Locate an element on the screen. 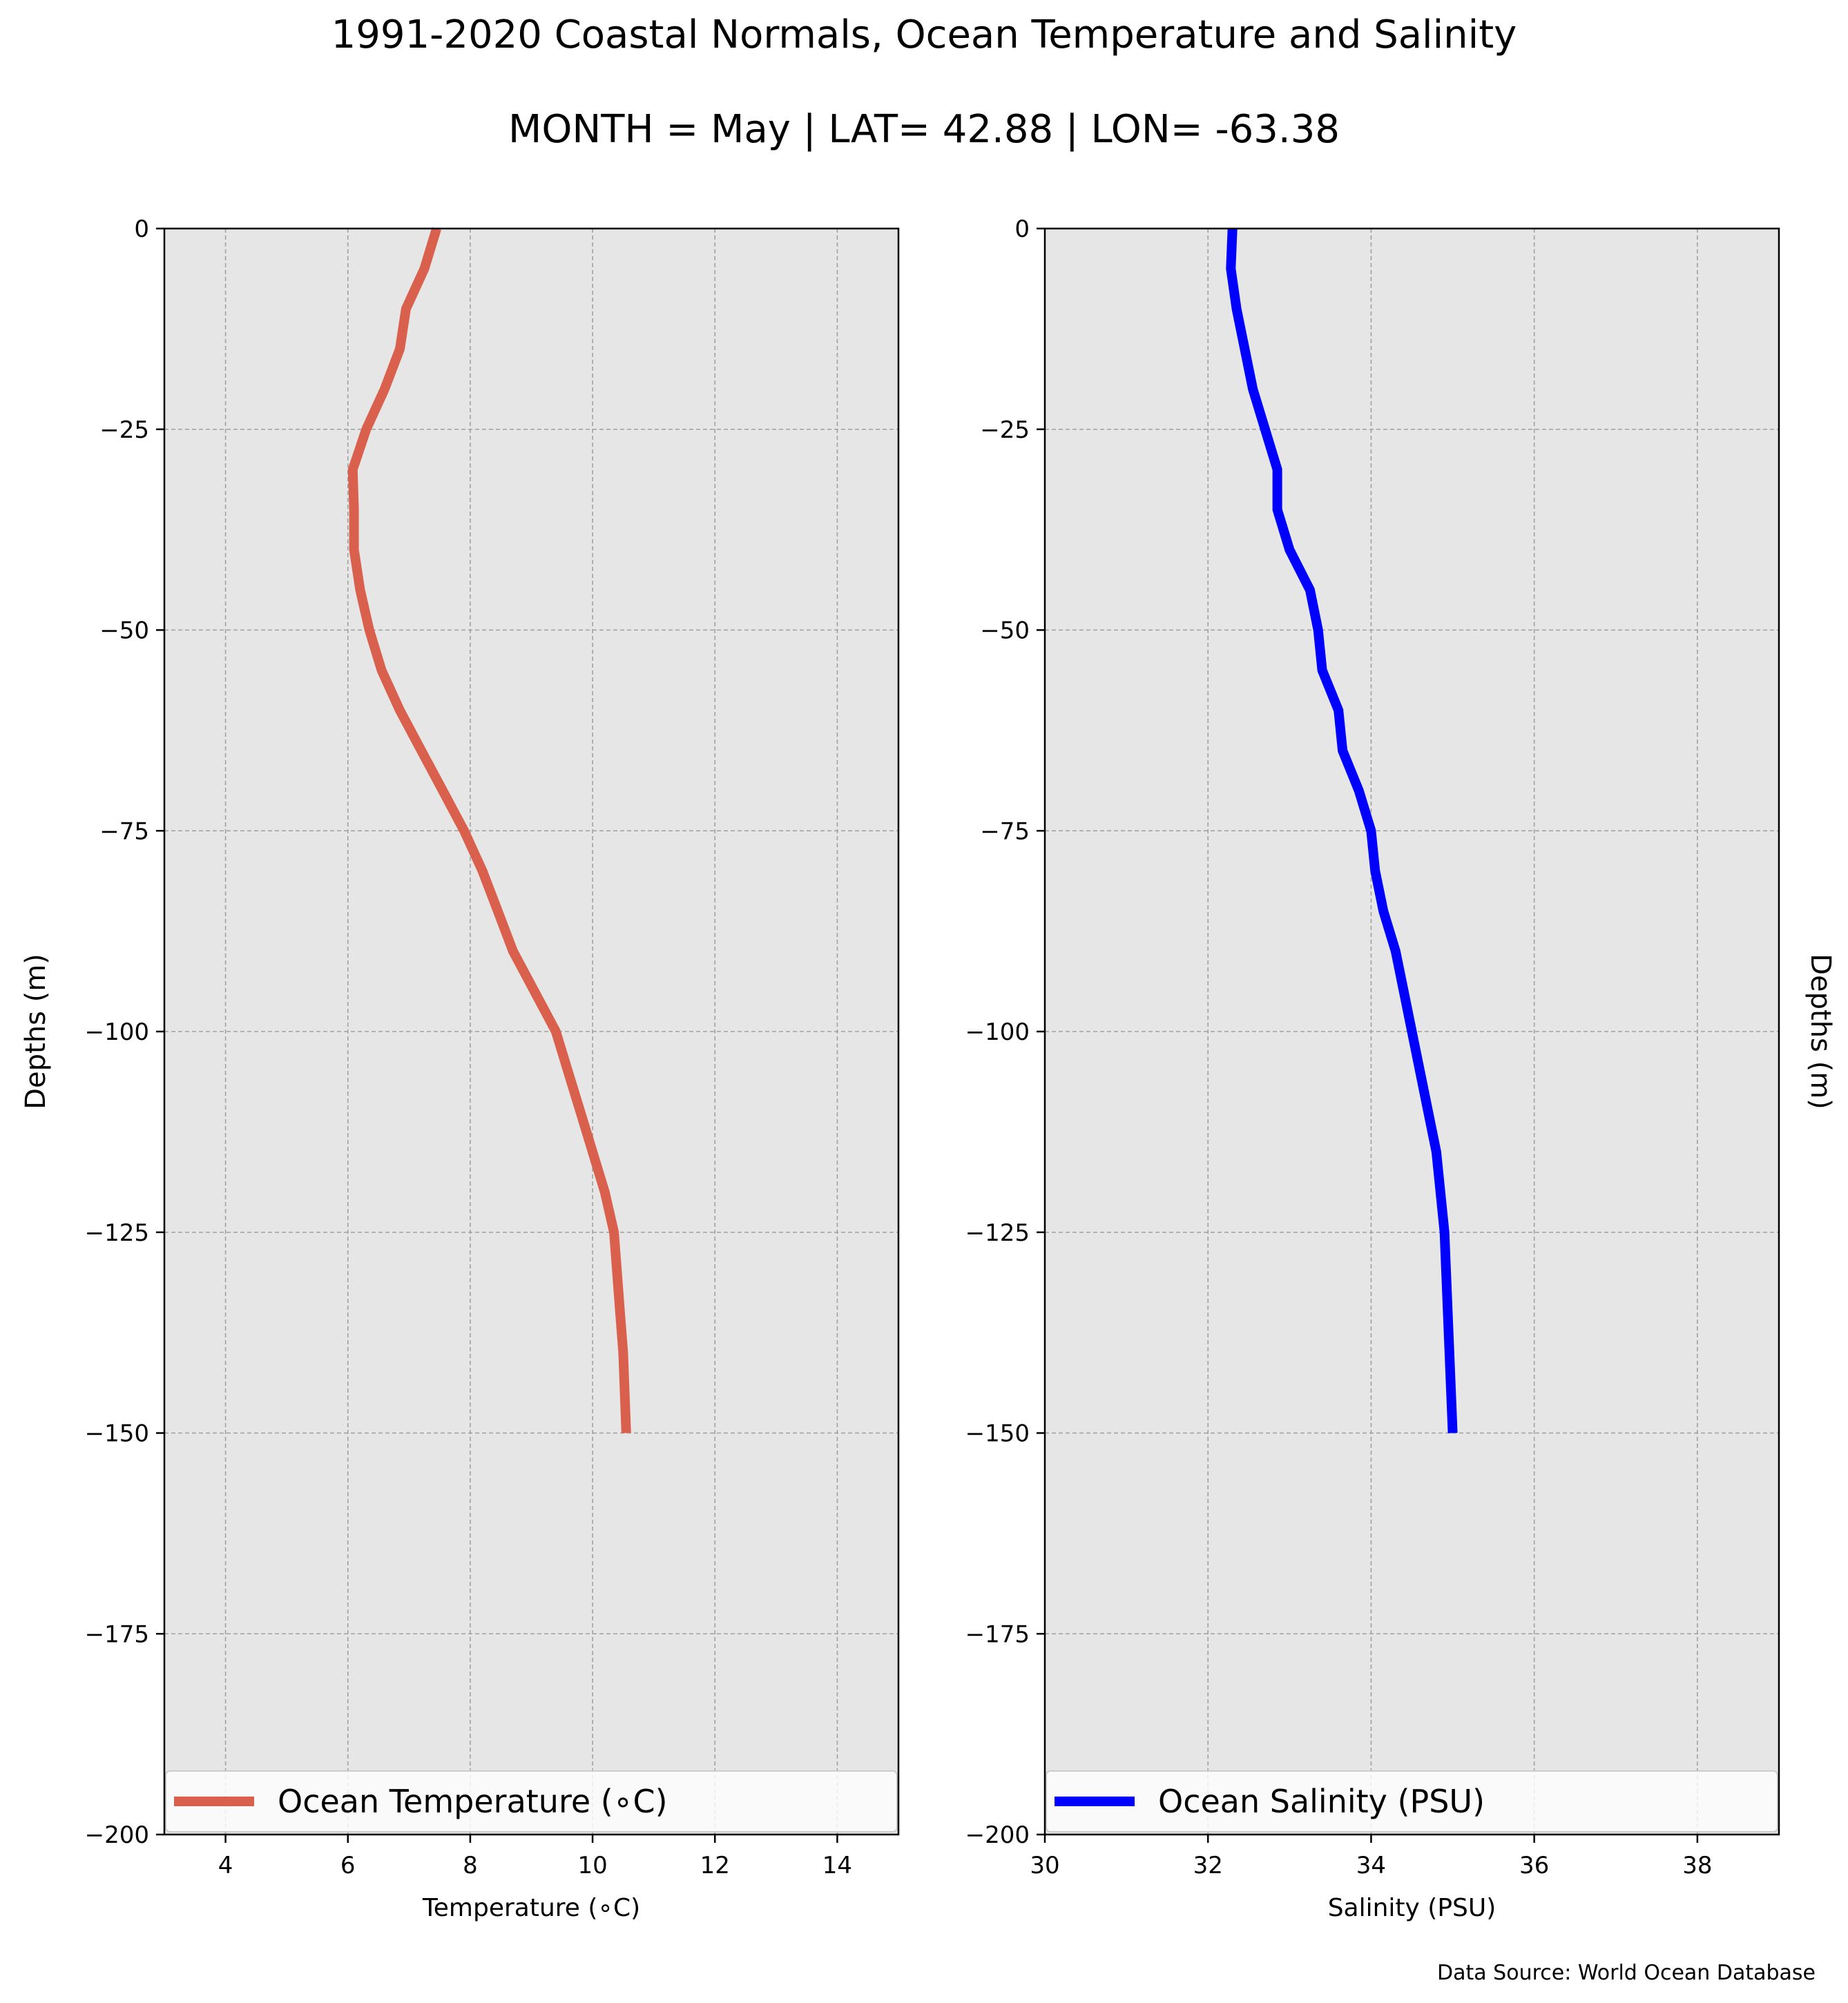  x-axis-label: Temperature (∘C) is located at coordinates (531, 1908).